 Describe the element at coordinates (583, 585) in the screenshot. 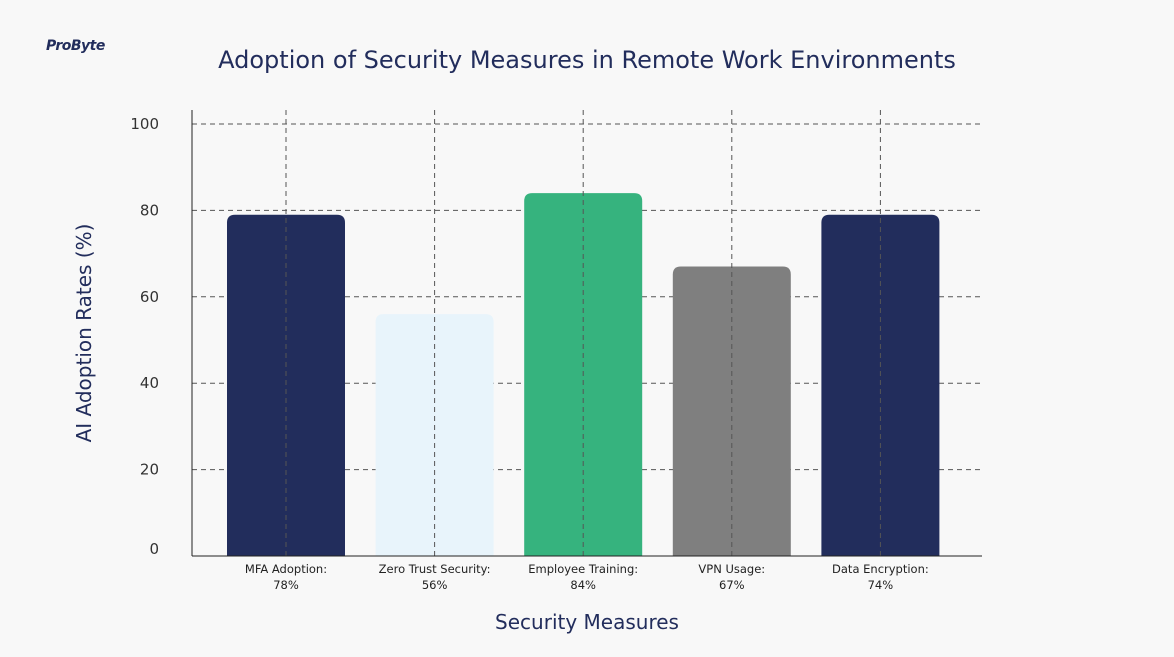

I see `x-tick-sublabel: 84%` at that location.